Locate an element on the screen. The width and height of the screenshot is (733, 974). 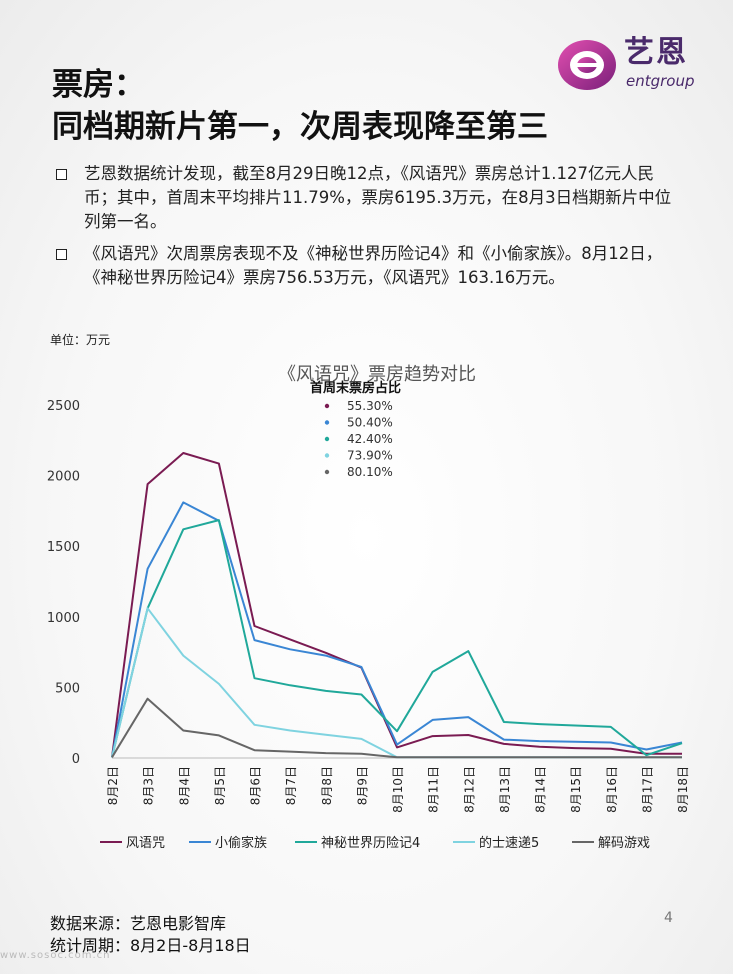
legend-label: 神秘世界历险记4 is located at coordinates (370, 843).